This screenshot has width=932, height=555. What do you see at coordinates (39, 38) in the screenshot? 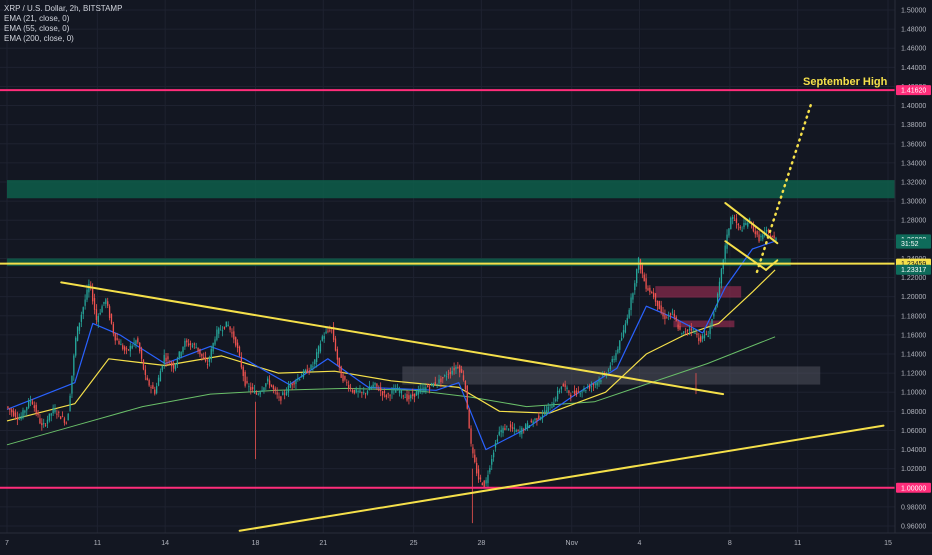
I see `indicator-ema-200: EMA (200, close, 0)` at bounding box center [39, 38].